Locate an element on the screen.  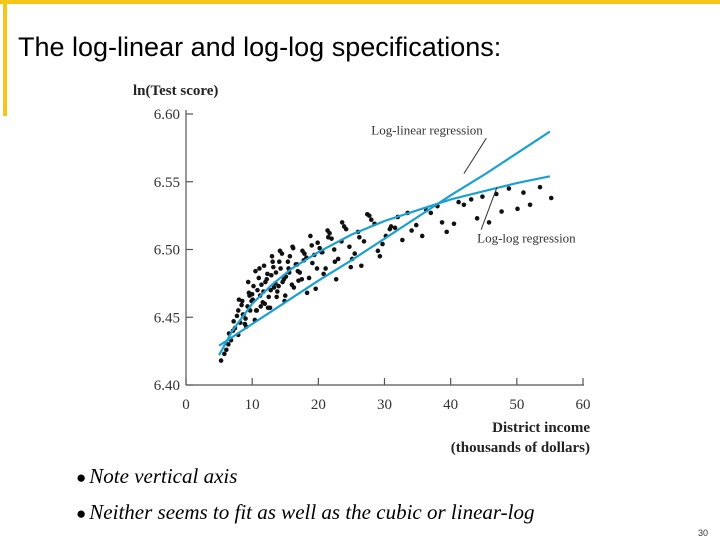
x-tick-label: 0 is located at coordinates (186, 405).